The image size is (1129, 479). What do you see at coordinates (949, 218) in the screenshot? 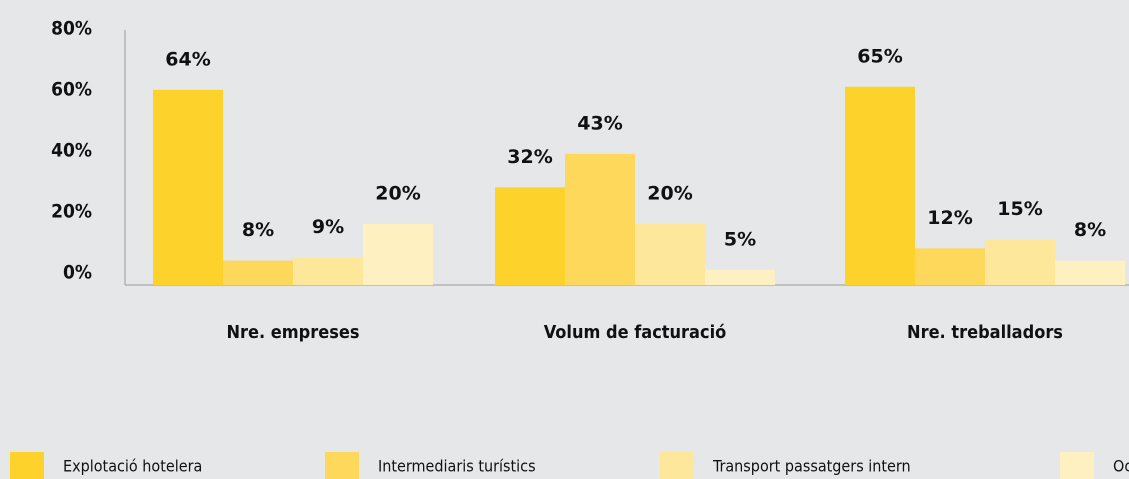
I see `value-label: 12%` at bounding box center [949, 218].